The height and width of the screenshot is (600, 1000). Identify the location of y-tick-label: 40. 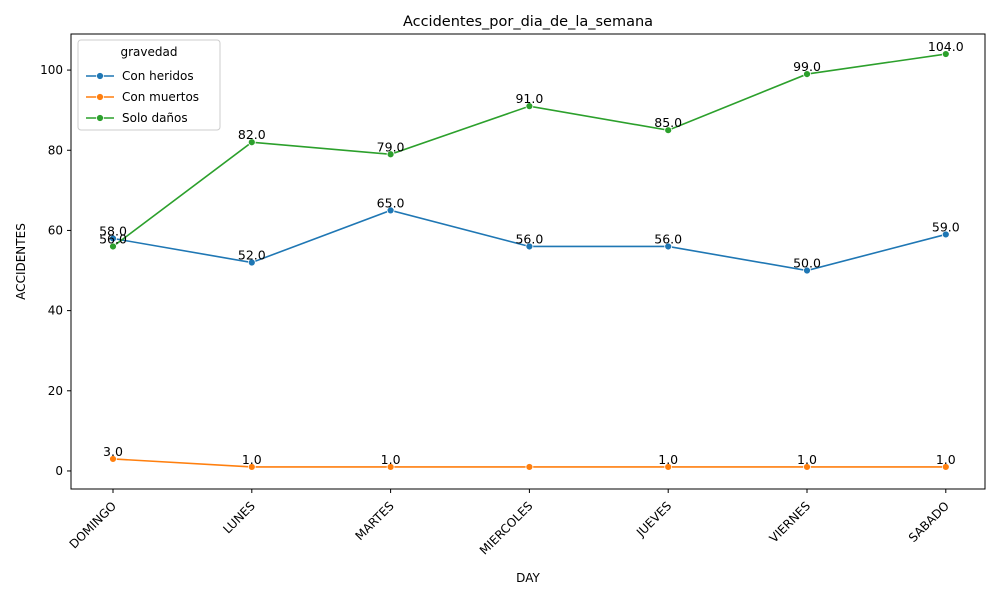
(55, 311).